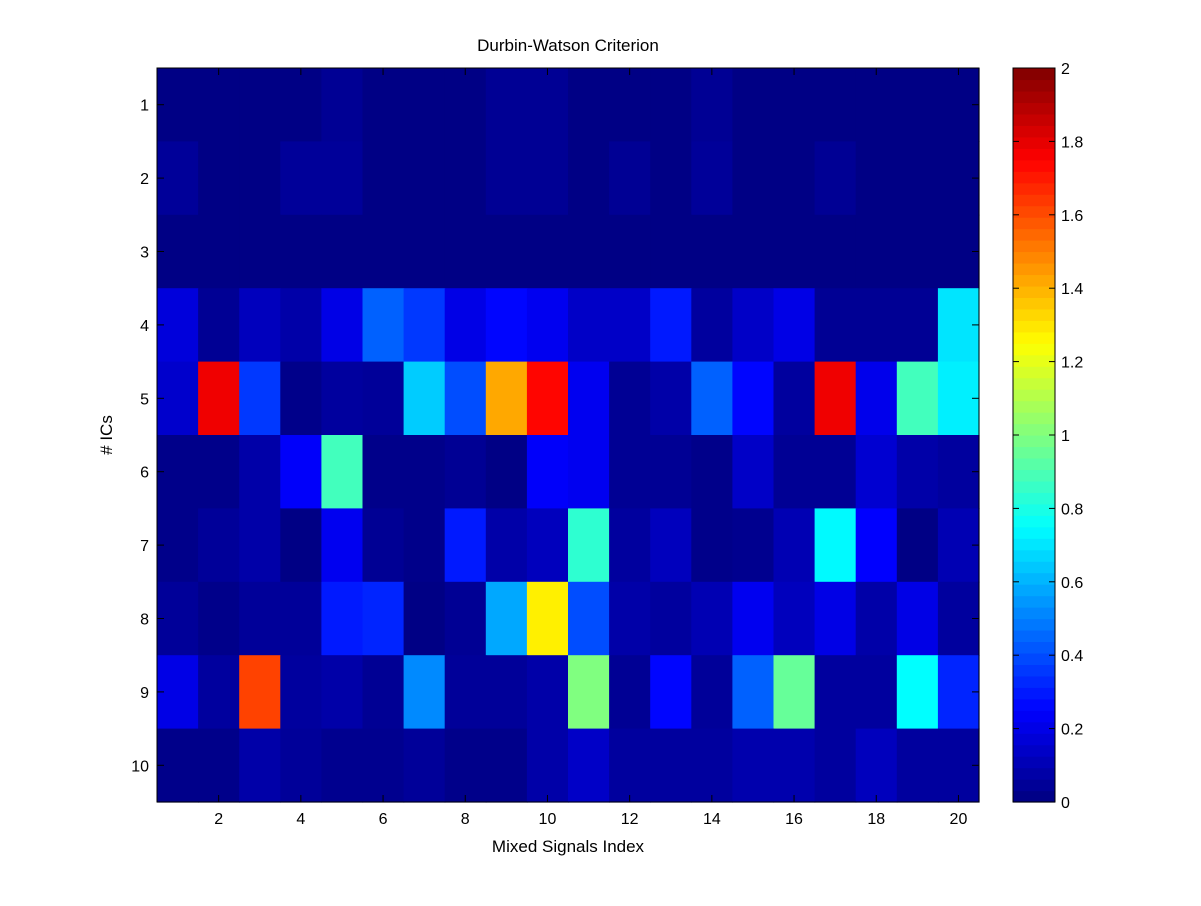 Image resolution: width=1201 pixels, height=906 pixels. What do you see at coordinates (106, 435) in the screenshot?
I see `y-axis-label: # ICs` at bounding box center [106, 435].